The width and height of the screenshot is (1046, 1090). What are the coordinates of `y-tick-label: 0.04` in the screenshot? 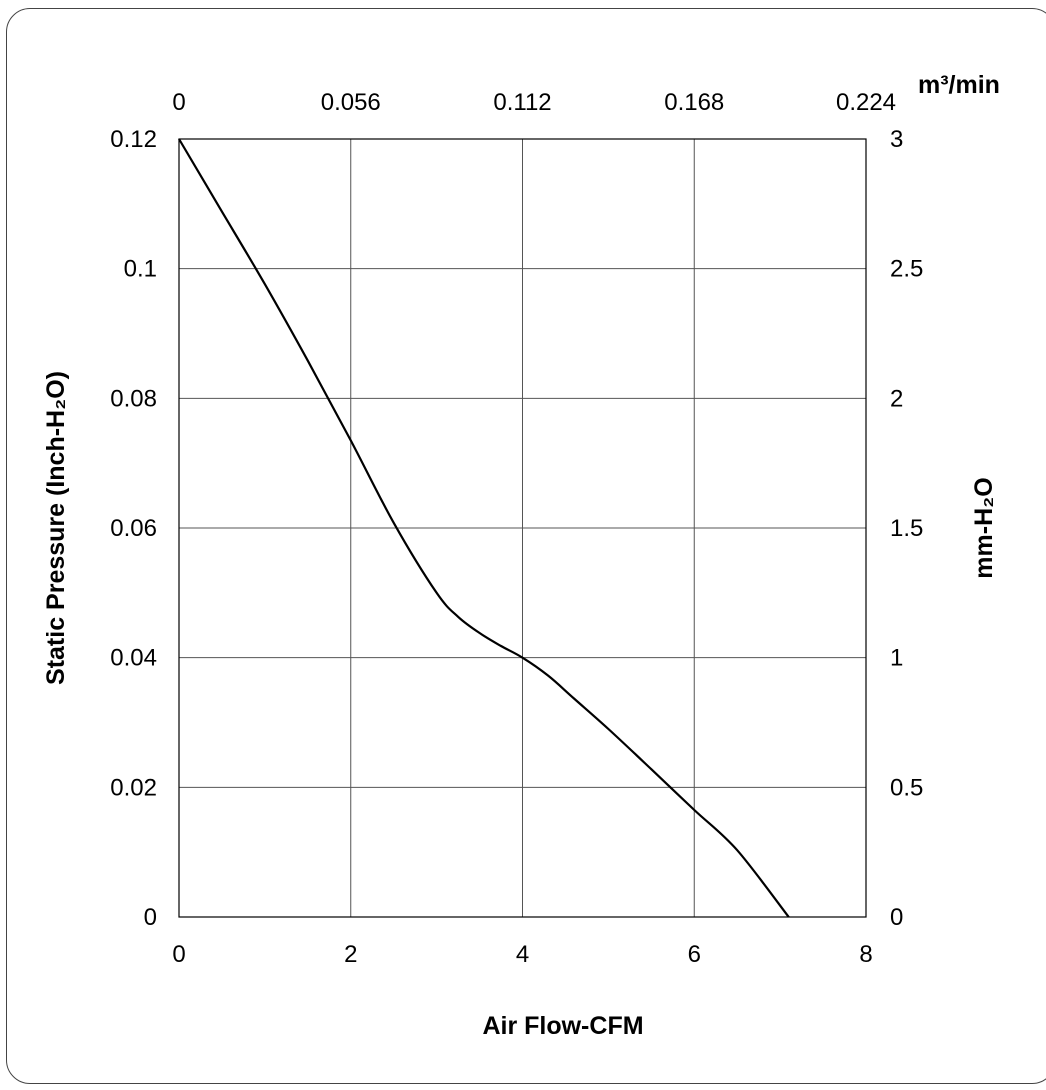 It's located at (133, 658).